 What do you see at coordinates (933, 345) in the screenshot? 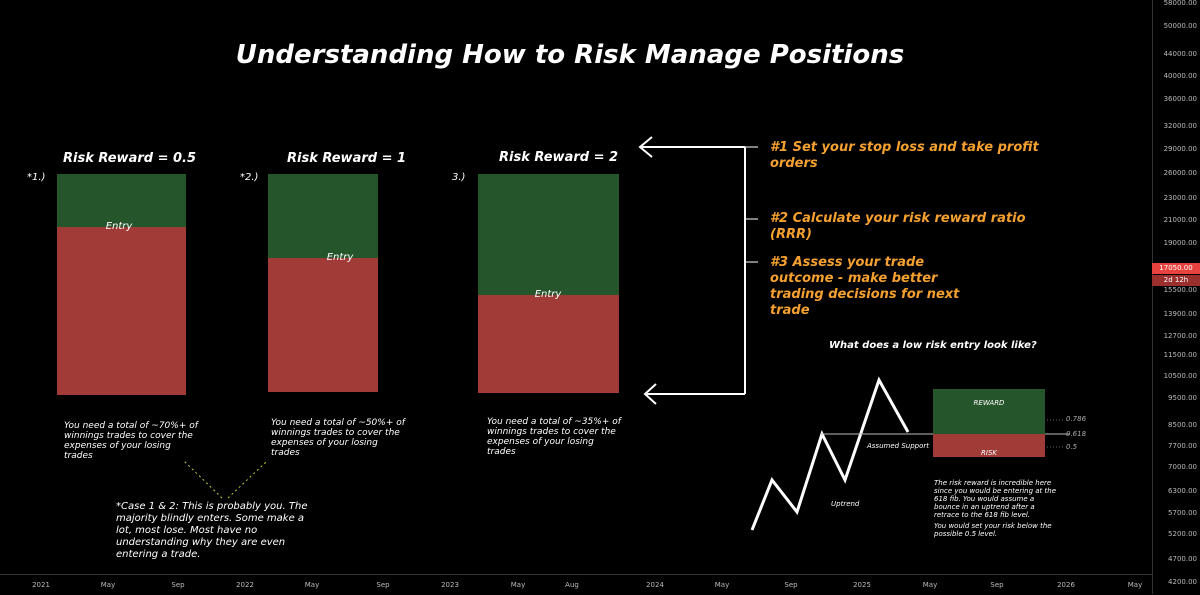
I see `low-risk-heading: What does a low risk entry look like?` at bounding box center [933, 345].